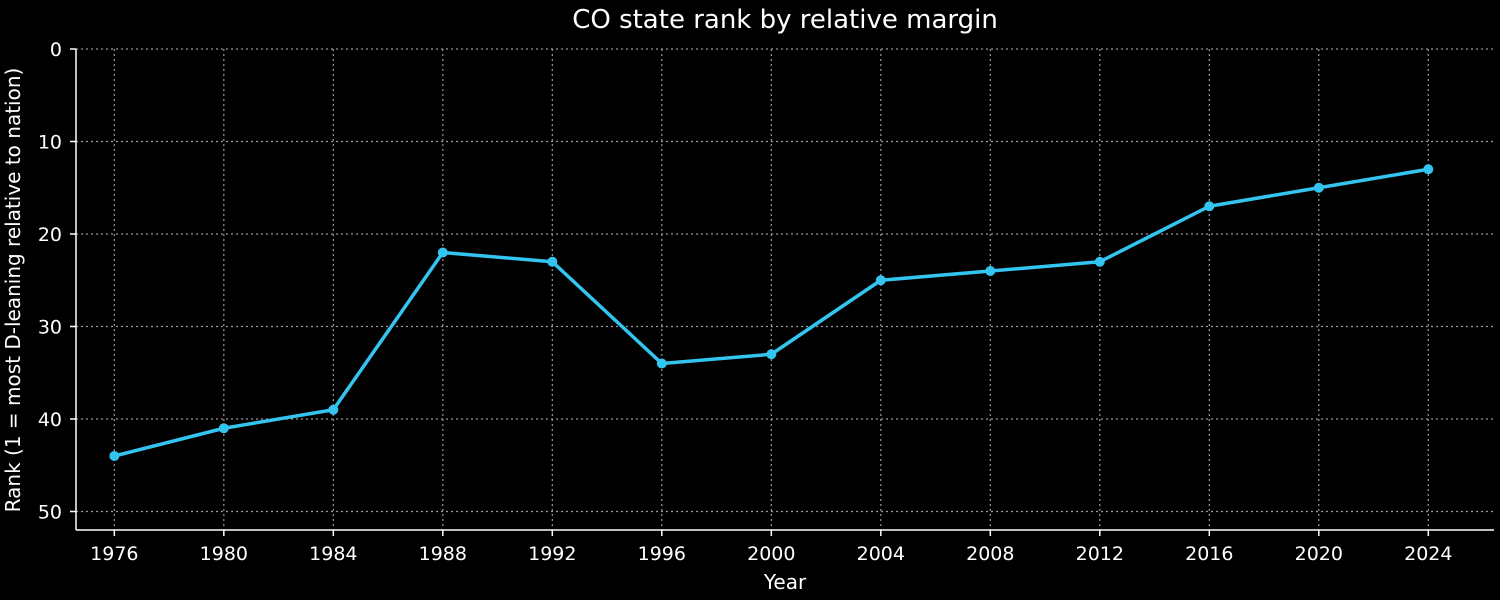  I want to click on y-tick-label: 40, so click(50, 420).